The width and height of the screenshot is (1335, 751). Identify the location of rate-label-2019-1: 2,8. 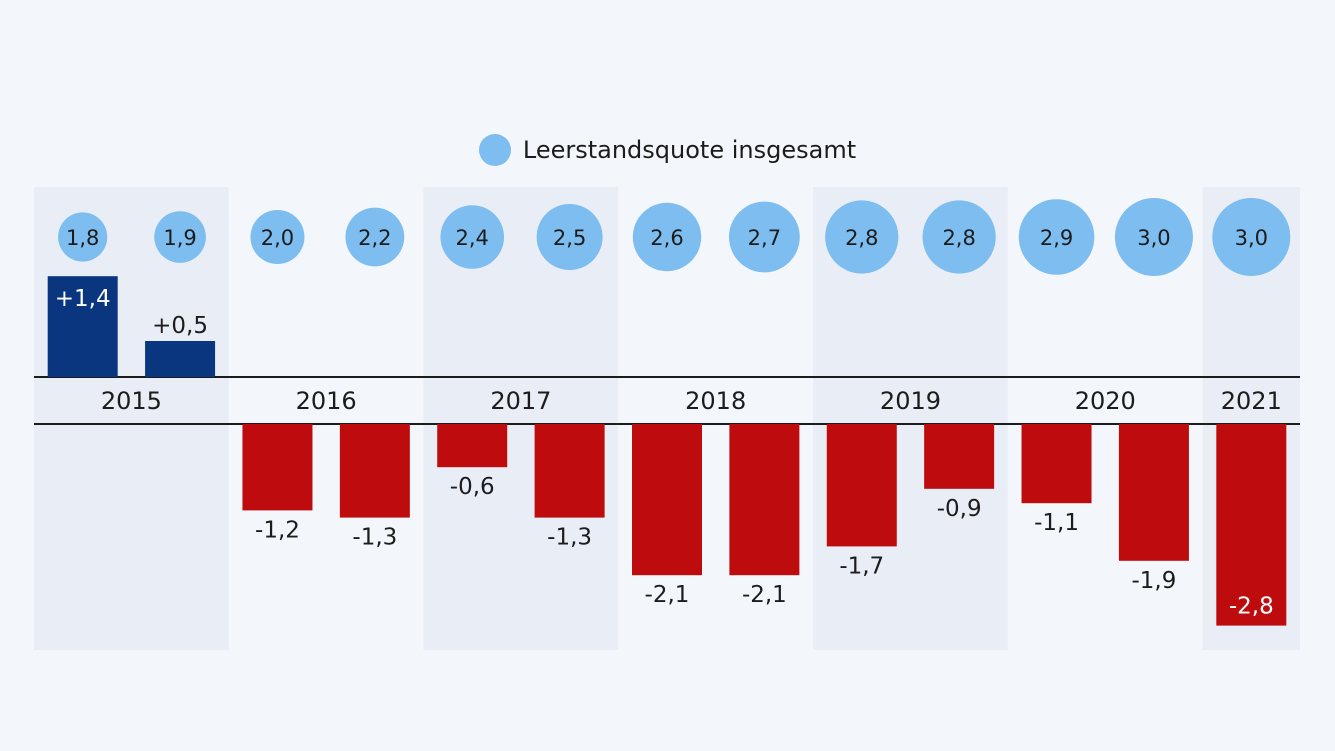
(861, 238).